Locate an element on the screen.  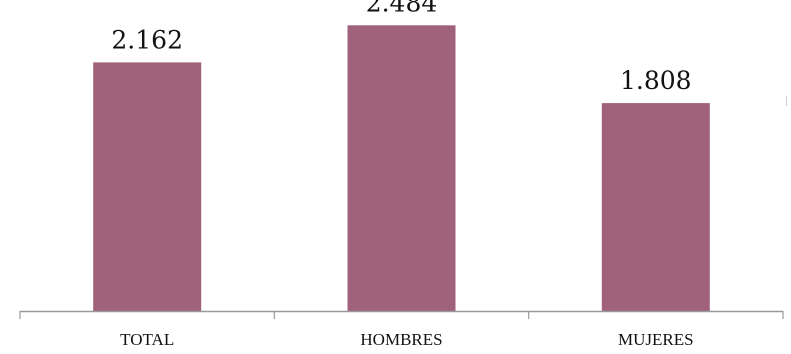
x-axis-labels: TOTAL HOMBRES MUJERES is located at coordinates (406, 339).